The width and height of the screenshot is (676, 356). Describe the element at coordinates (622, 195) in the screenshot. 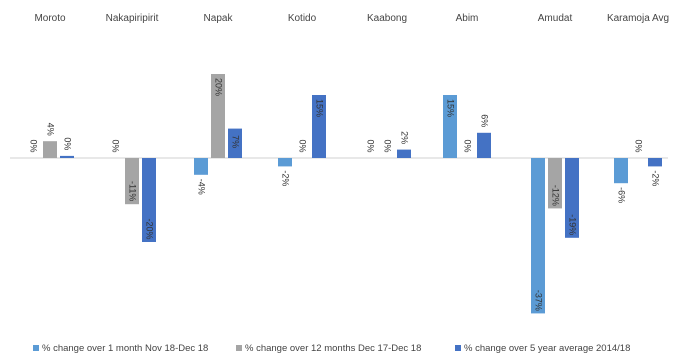

I see `data-label: -6%` at that location.